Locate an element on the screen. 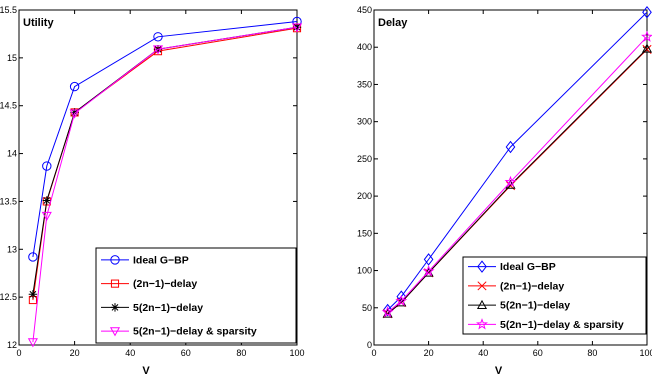 Image resolution: width=652 pixels, height=379 pixels. y-tick-label: 15.5 is located at coordinates (8, 10).